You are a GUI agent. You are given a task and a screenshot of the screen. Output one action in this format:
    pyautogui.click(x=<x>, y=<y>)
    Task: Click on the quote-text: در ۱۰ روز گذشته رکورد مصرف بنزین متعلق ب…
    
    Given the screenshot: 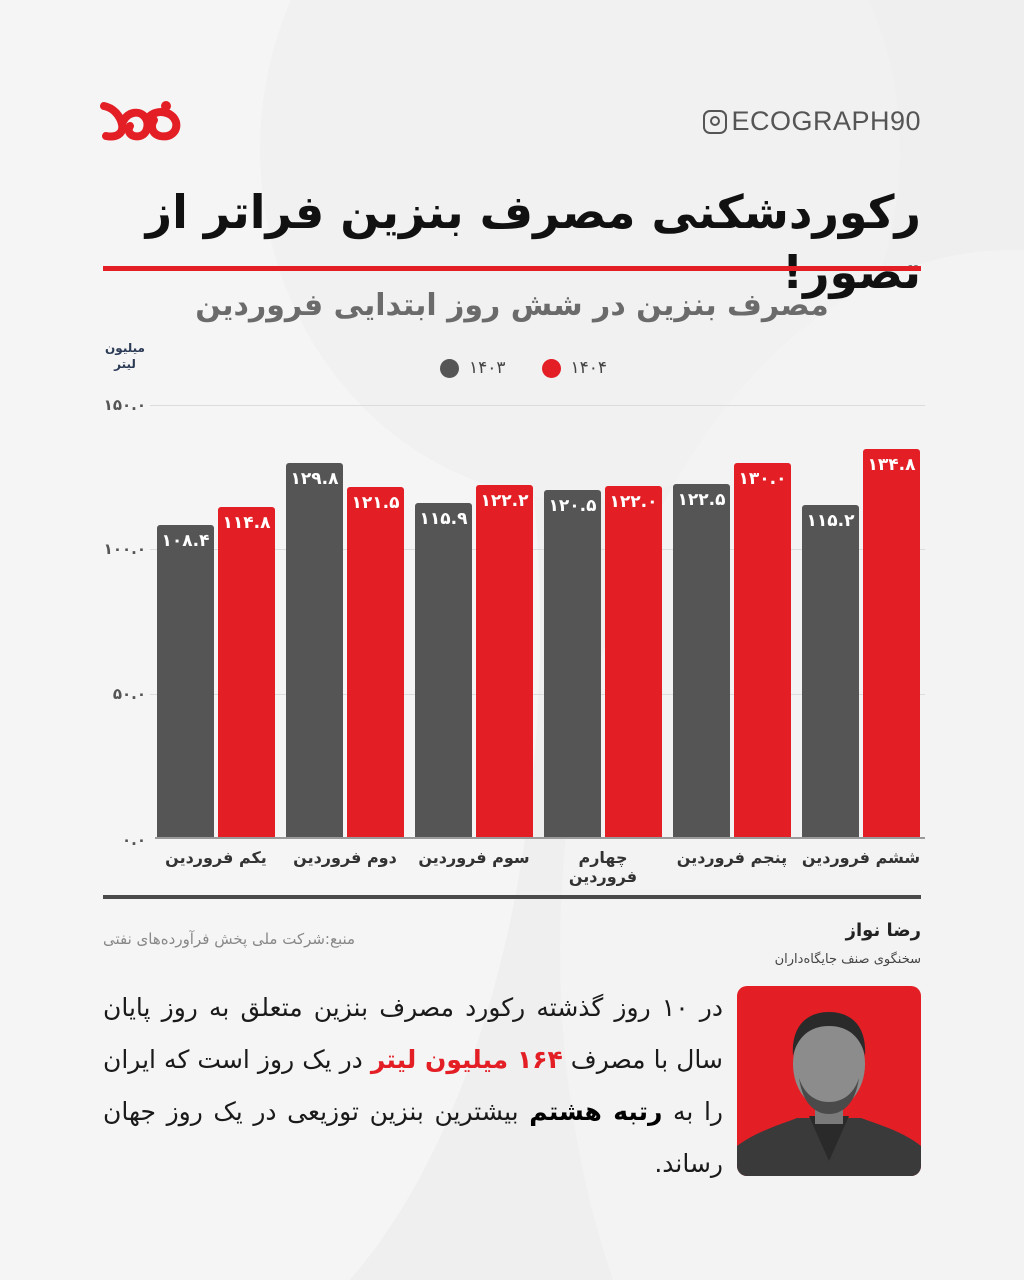 What is the action you would take?
    pyautogui.click(x=413, y=1086)
    